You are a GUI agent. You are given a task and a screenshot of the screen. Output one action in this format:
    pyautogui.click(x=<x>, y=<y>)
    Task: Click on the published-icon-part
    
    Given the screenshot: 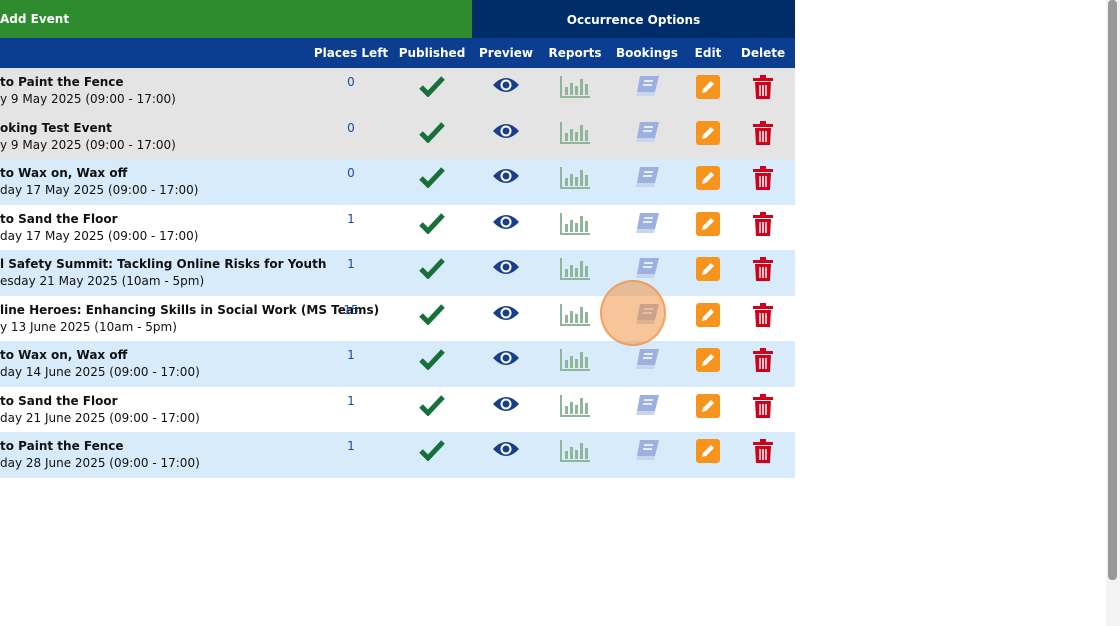 What is the action you would take?
    pyautogui.click(x=432, y=87)
    